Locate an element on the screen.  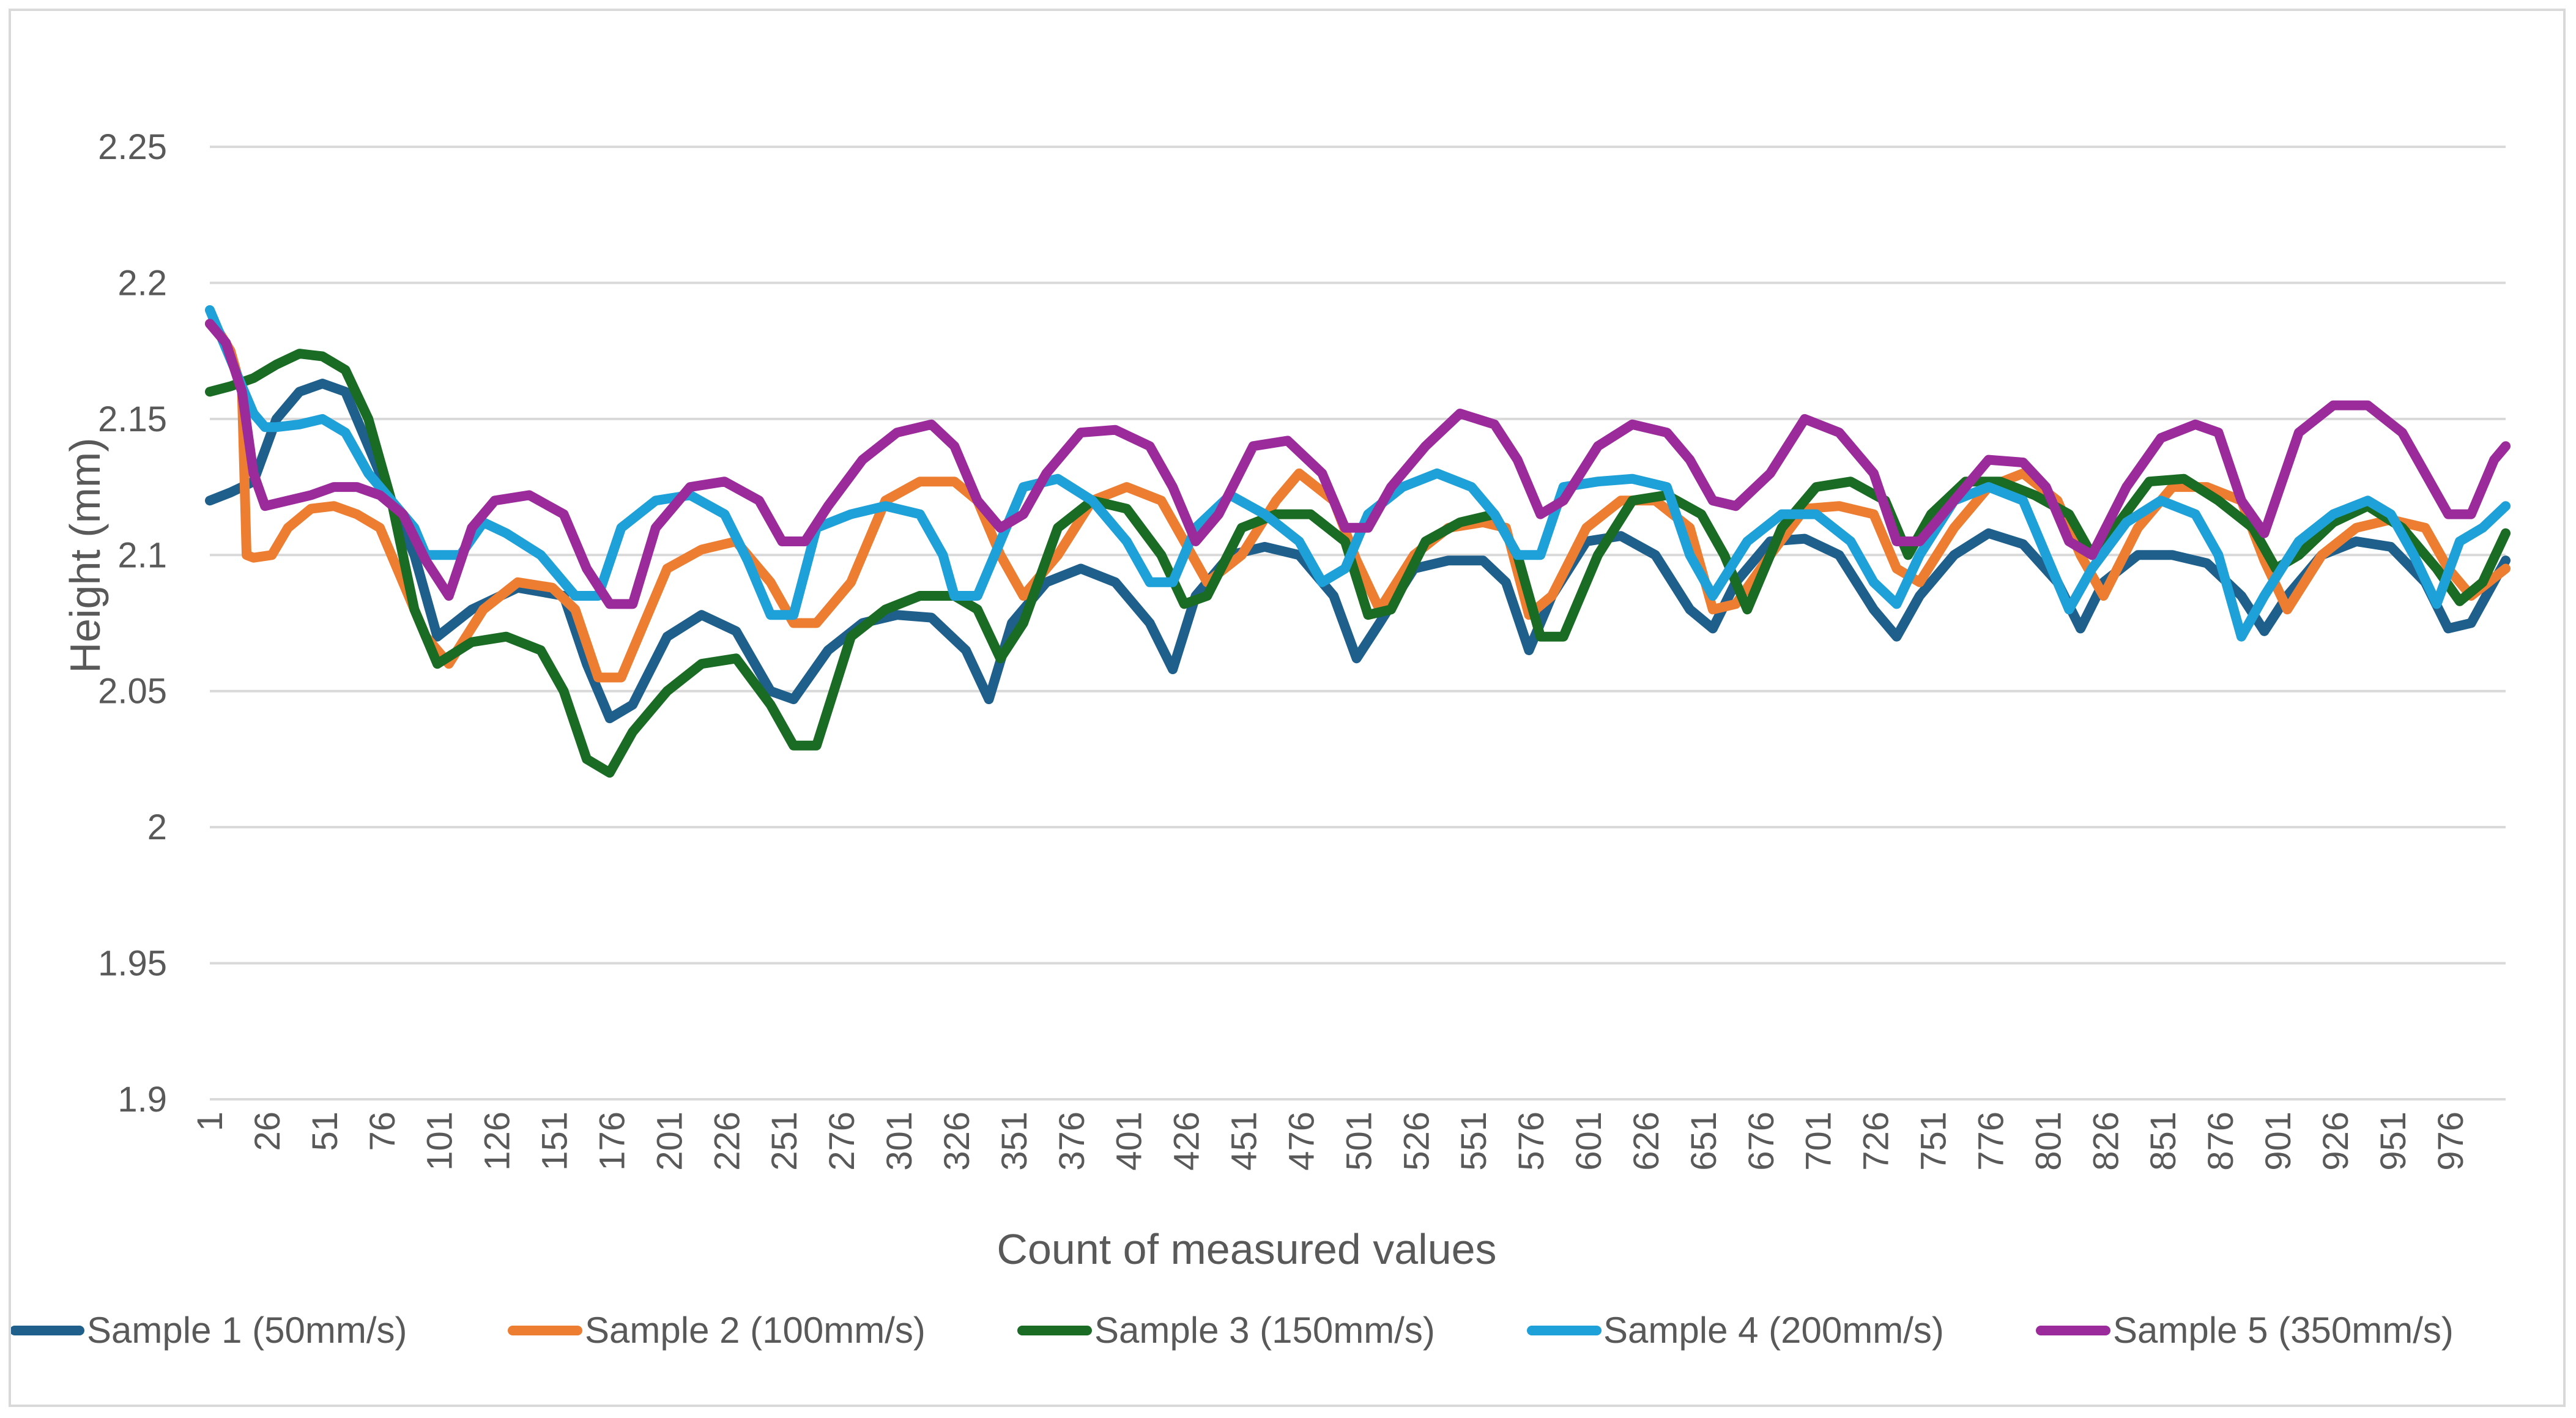
x-tick-label: 801 is located at coordinates (2048, 1141).